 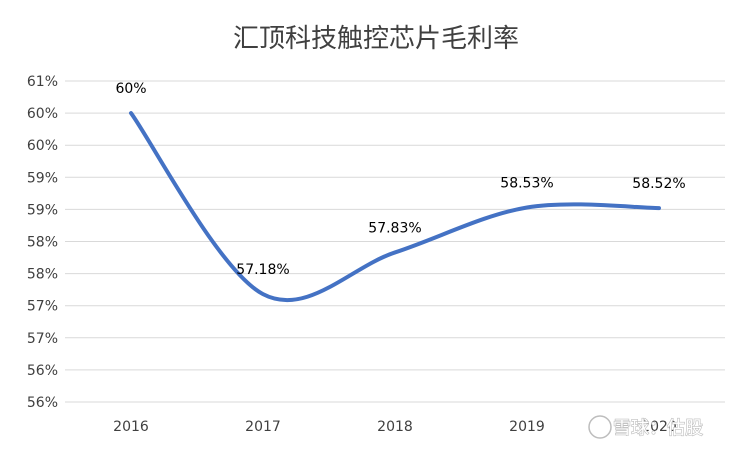 I want to click on y-axis-tick-labels: 61% 60% 60% 59% 59% 58% 58% 57% 57% 56% 56%, so click(x=42, y=242).